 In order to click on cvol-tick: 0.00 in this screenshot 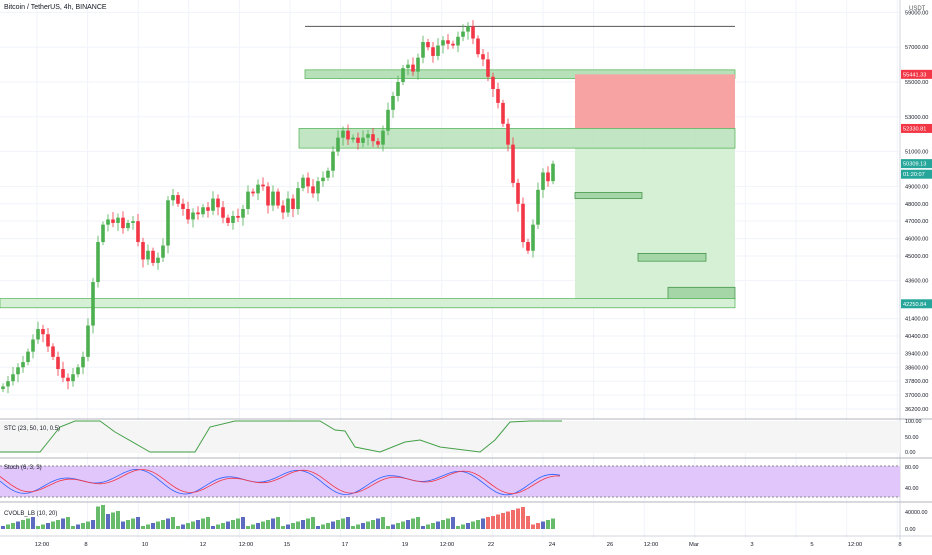, I will do `click(910, 530)`.